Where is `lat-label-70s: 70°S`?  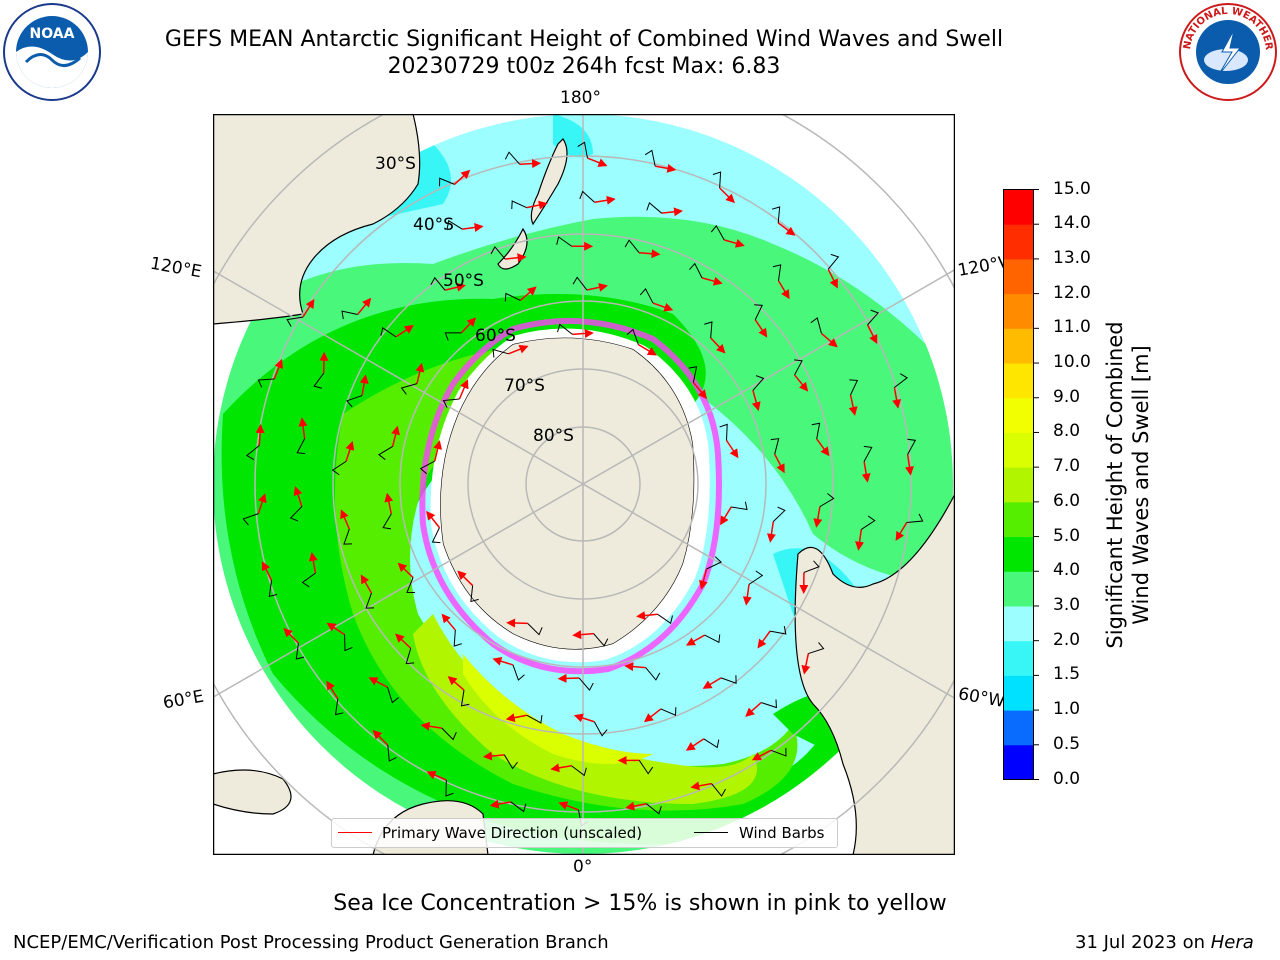 lat-label-70s: 70°S is located at coordinates (524, 386).